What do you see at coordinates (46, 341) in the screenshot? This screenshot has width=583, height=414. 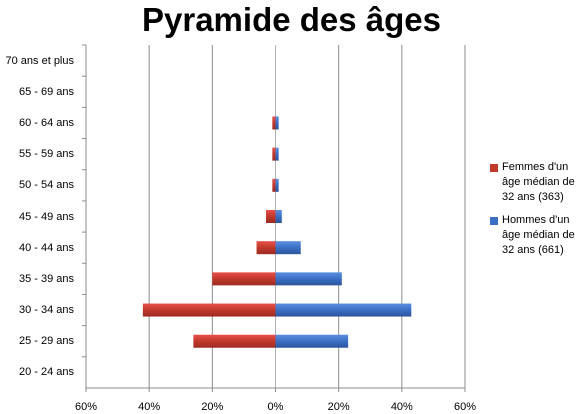 I see `y-tick-label: 25 - 29 ans` at bounding box center [46, 341].